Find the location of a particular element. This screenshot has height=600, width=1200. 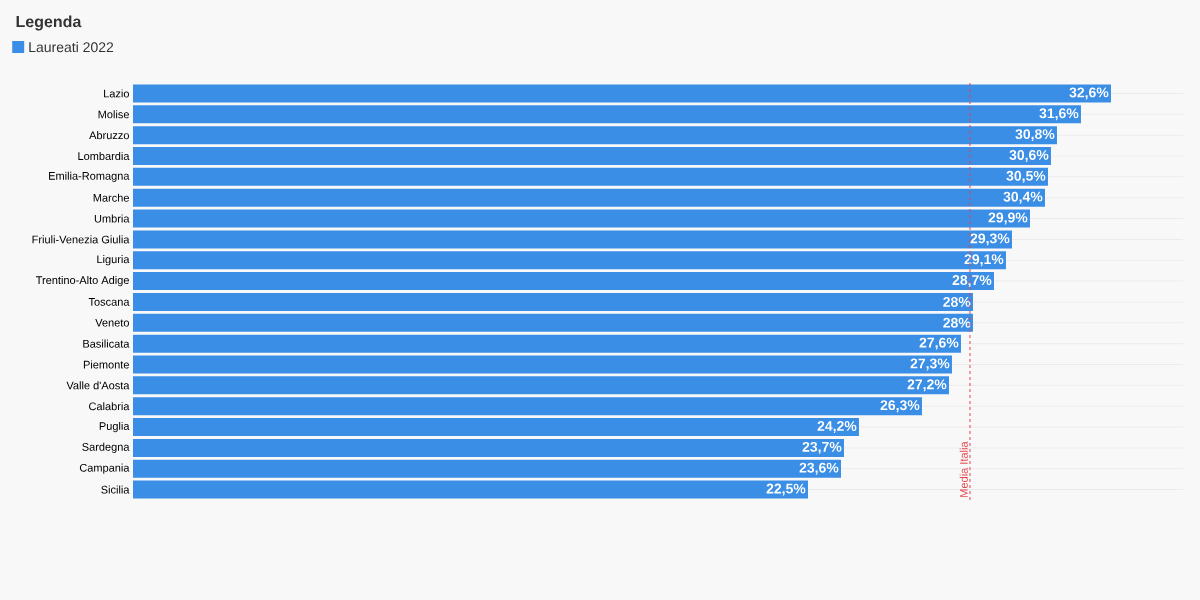

y-tick-label: Molise is located at coordinates (113, 114).